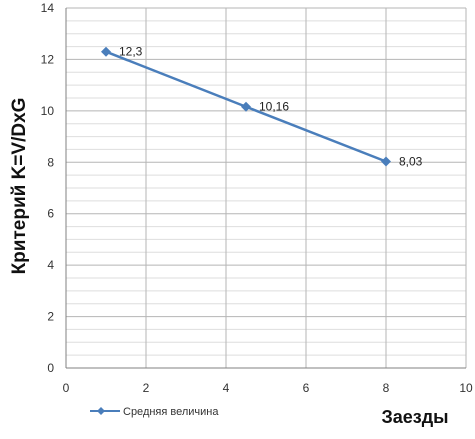 The height and width of the screenshot is (439, 475). Describe the element at coordinates (50, 317) in the screenshot. I see `y-tick-label: 2` at that location.